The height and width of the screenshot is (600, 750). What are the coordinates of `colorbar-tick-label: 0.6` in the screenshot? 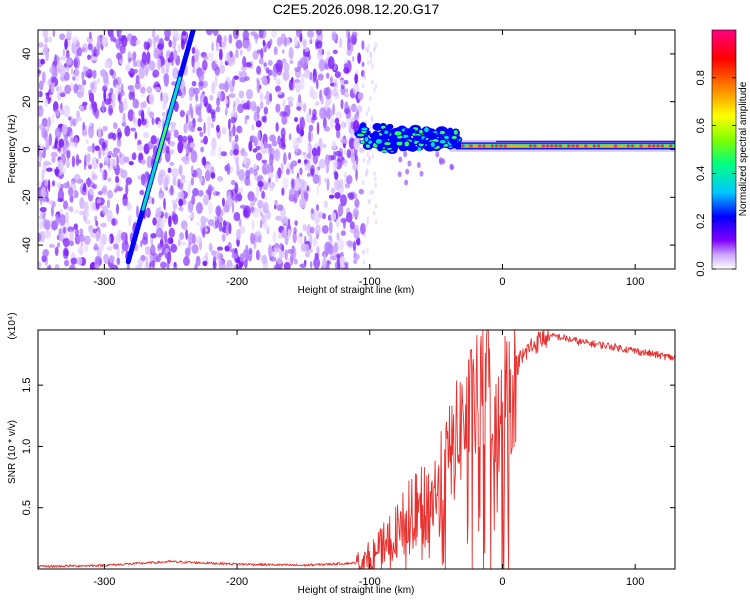 It's located at (701, 125).